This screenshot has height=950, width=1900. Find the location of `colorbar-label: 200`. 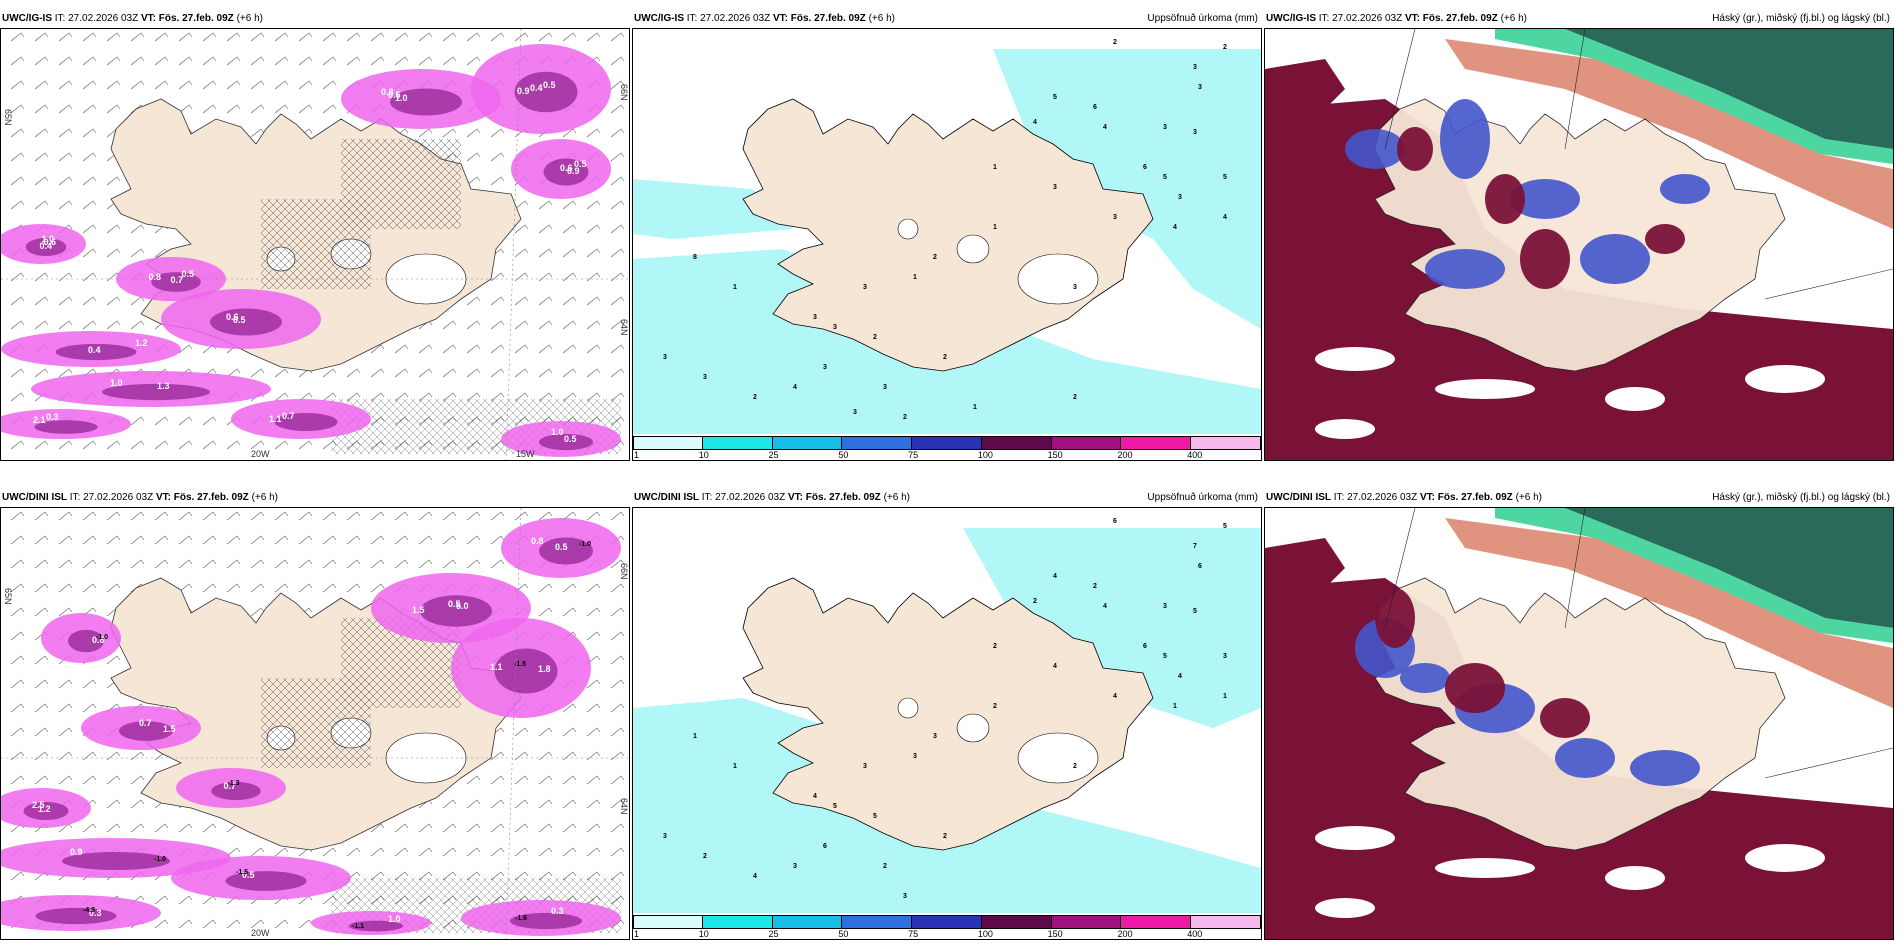

colorbar-label: 200 is located at coordinates (1125, 455).